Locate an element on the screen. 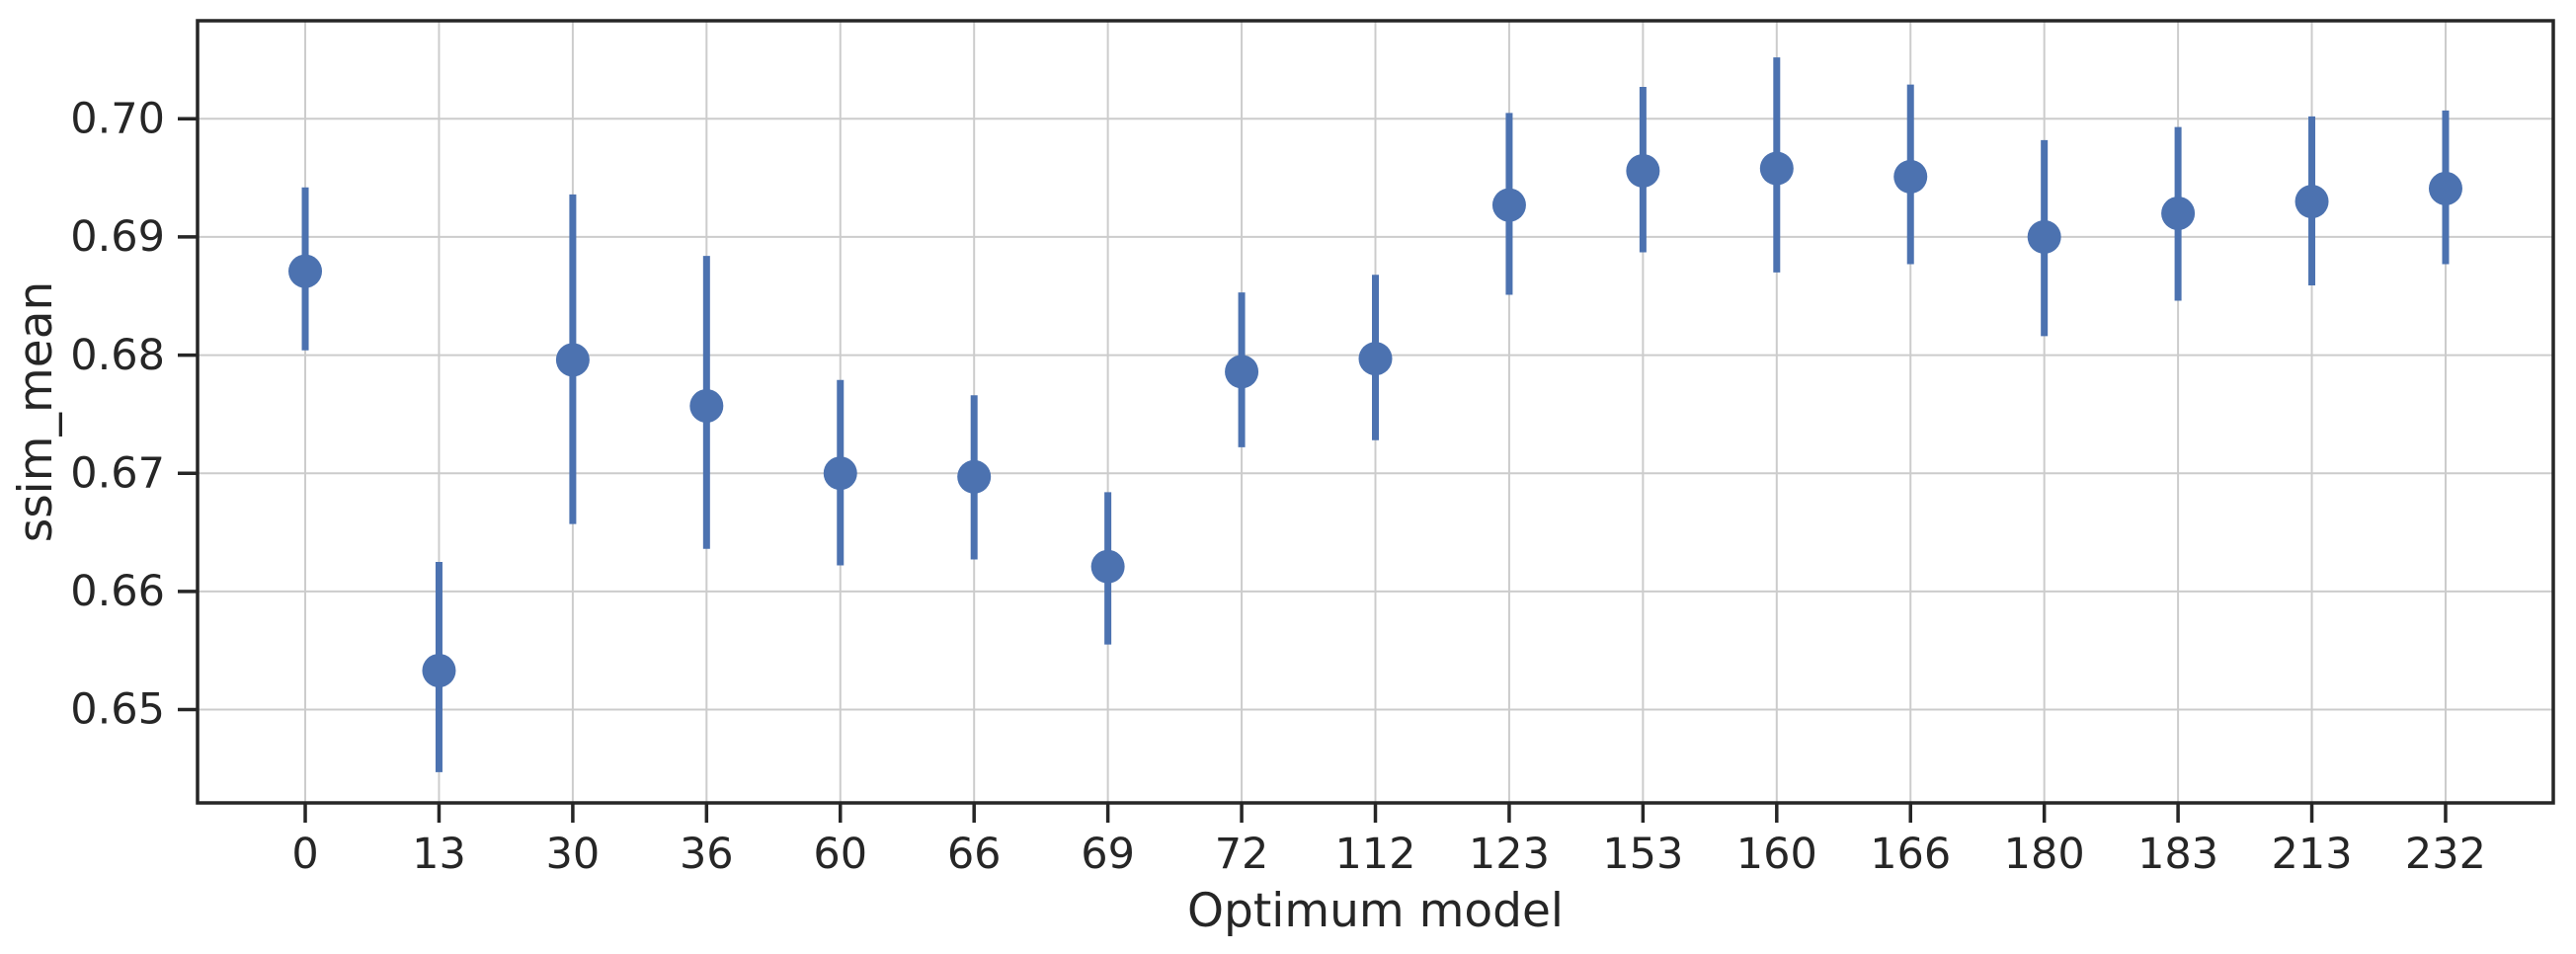 The height and width of the screenshot is (954, 2576). y-tick-label: 0.69 is located at coordinates (117, 237).